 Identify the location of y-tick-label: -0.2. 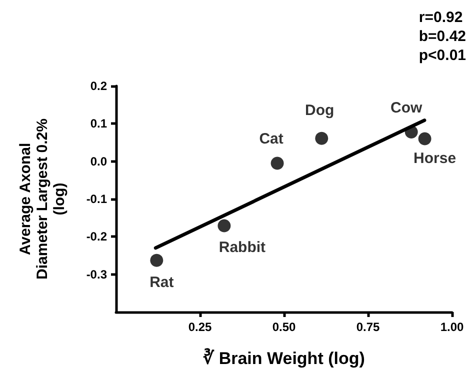
(97, 237).